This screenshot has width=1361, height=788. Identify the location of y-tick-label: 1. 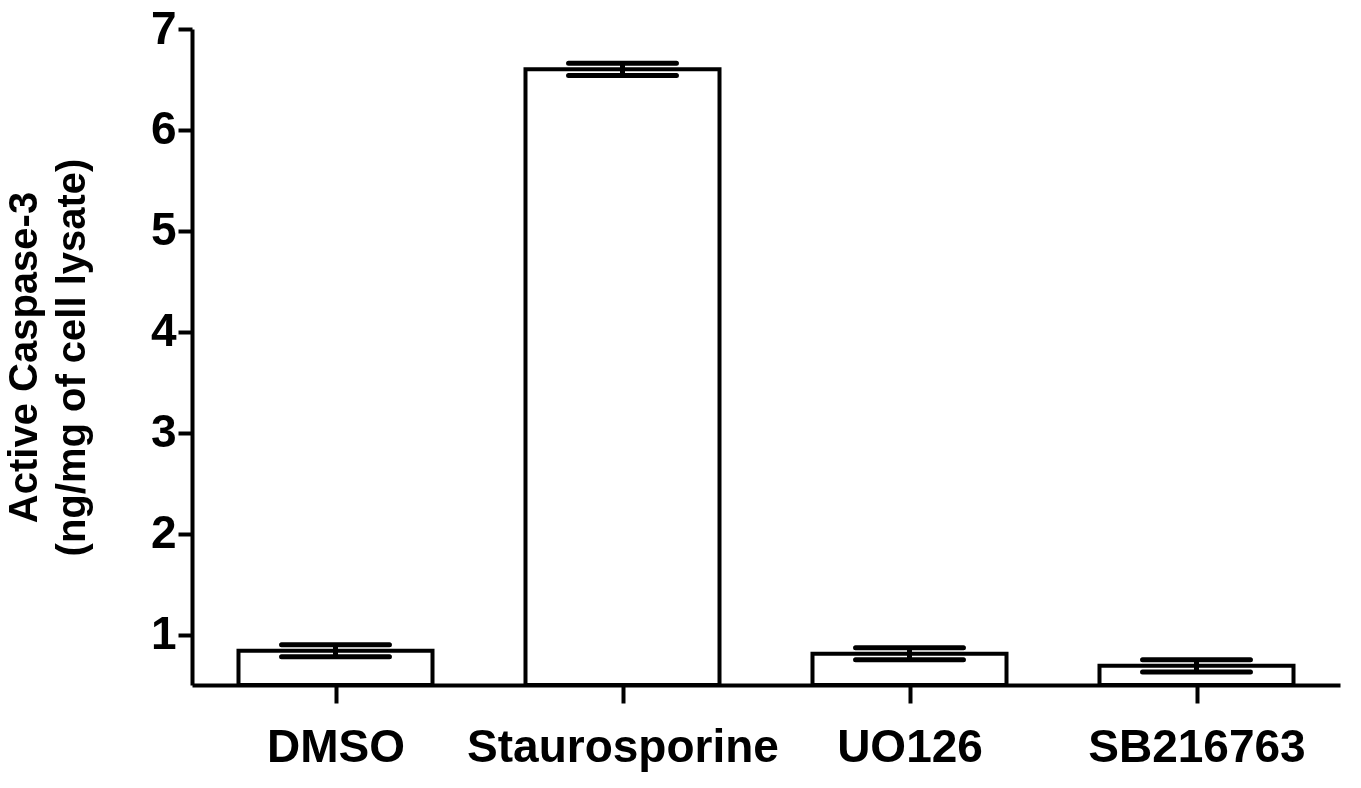
(163, 633).